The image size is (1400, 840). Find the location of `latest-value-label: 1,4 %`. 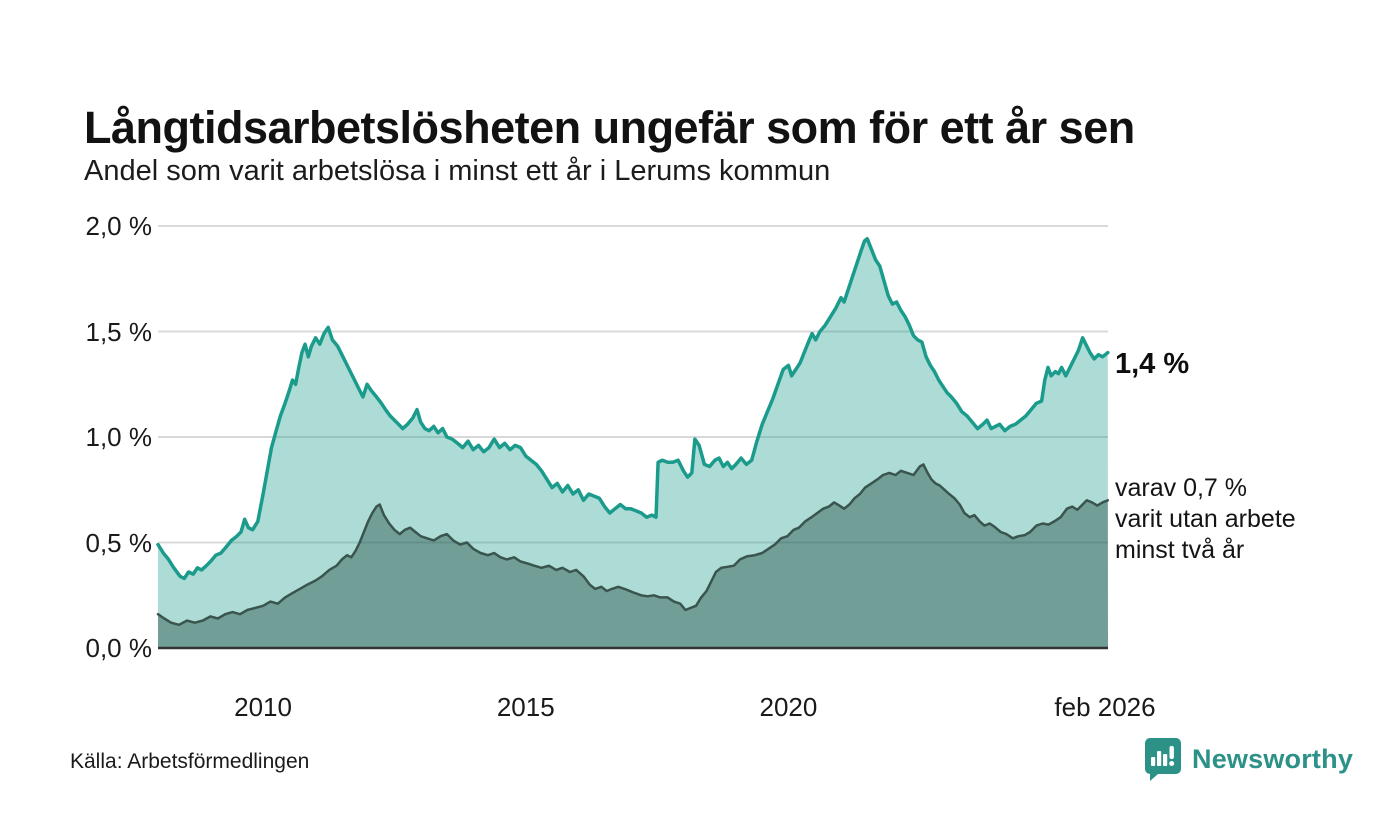

latest-value-label: 1,4 % is located at coordinates (1152, 364).